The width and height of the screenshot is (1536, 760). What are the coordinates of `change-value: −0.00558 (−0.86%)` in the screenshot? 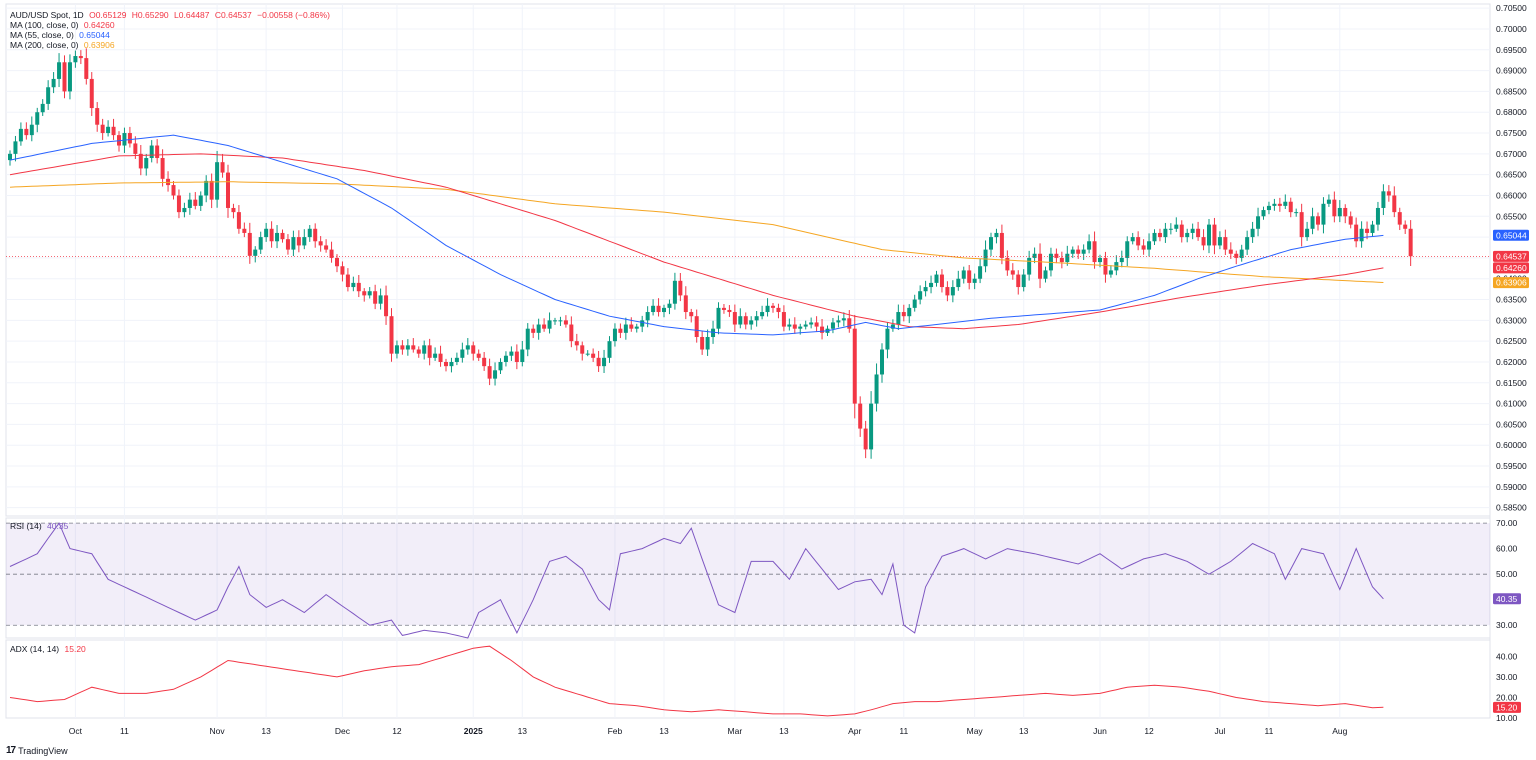 It's located at (293, 15).